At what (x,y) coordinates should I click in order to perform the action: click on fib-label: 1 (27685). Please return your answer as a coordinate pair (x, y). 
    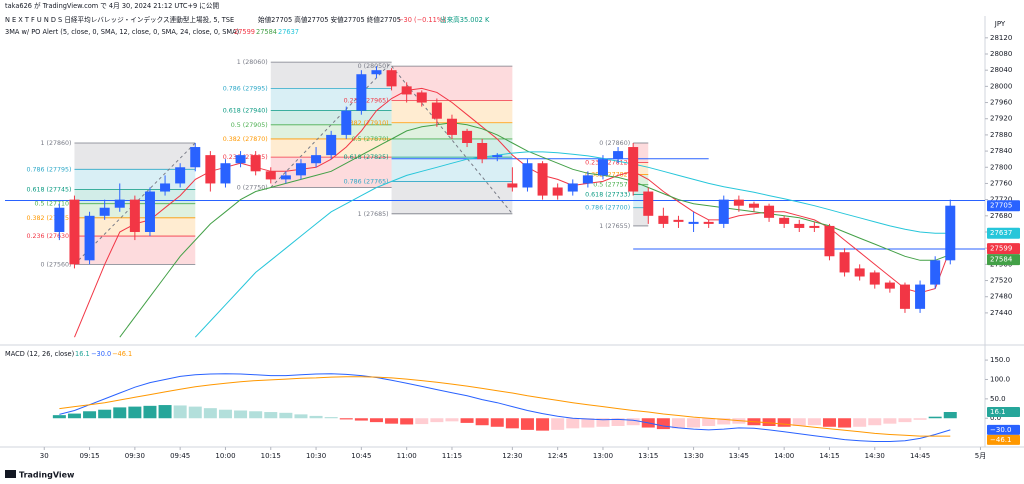
    Looking at the image, I should click on (373, 214).